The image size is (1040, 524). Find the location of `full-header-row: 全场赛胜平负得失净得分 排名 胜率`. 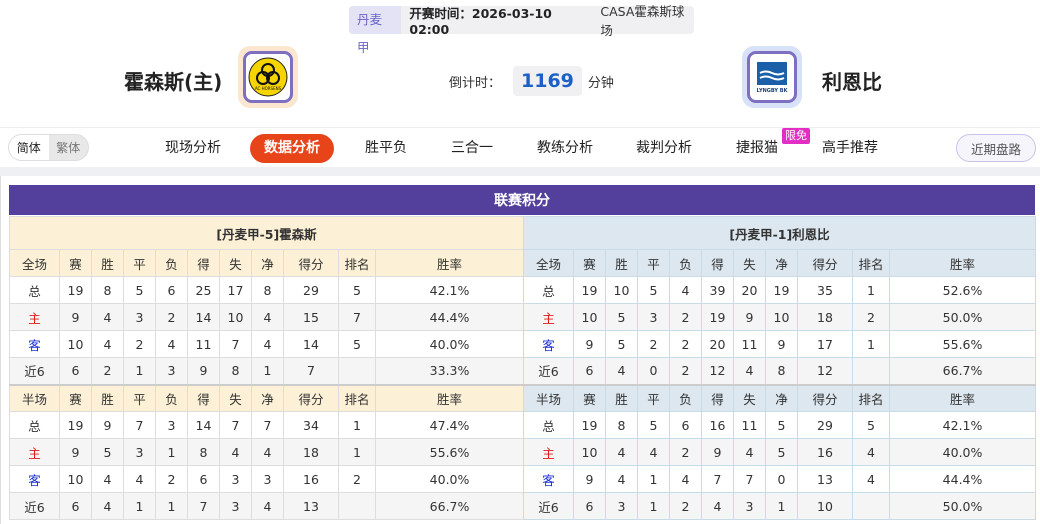

full-header-row: 全场赛胜平负得失净得分 排名 胜率 is located at coordinates (267, 263).